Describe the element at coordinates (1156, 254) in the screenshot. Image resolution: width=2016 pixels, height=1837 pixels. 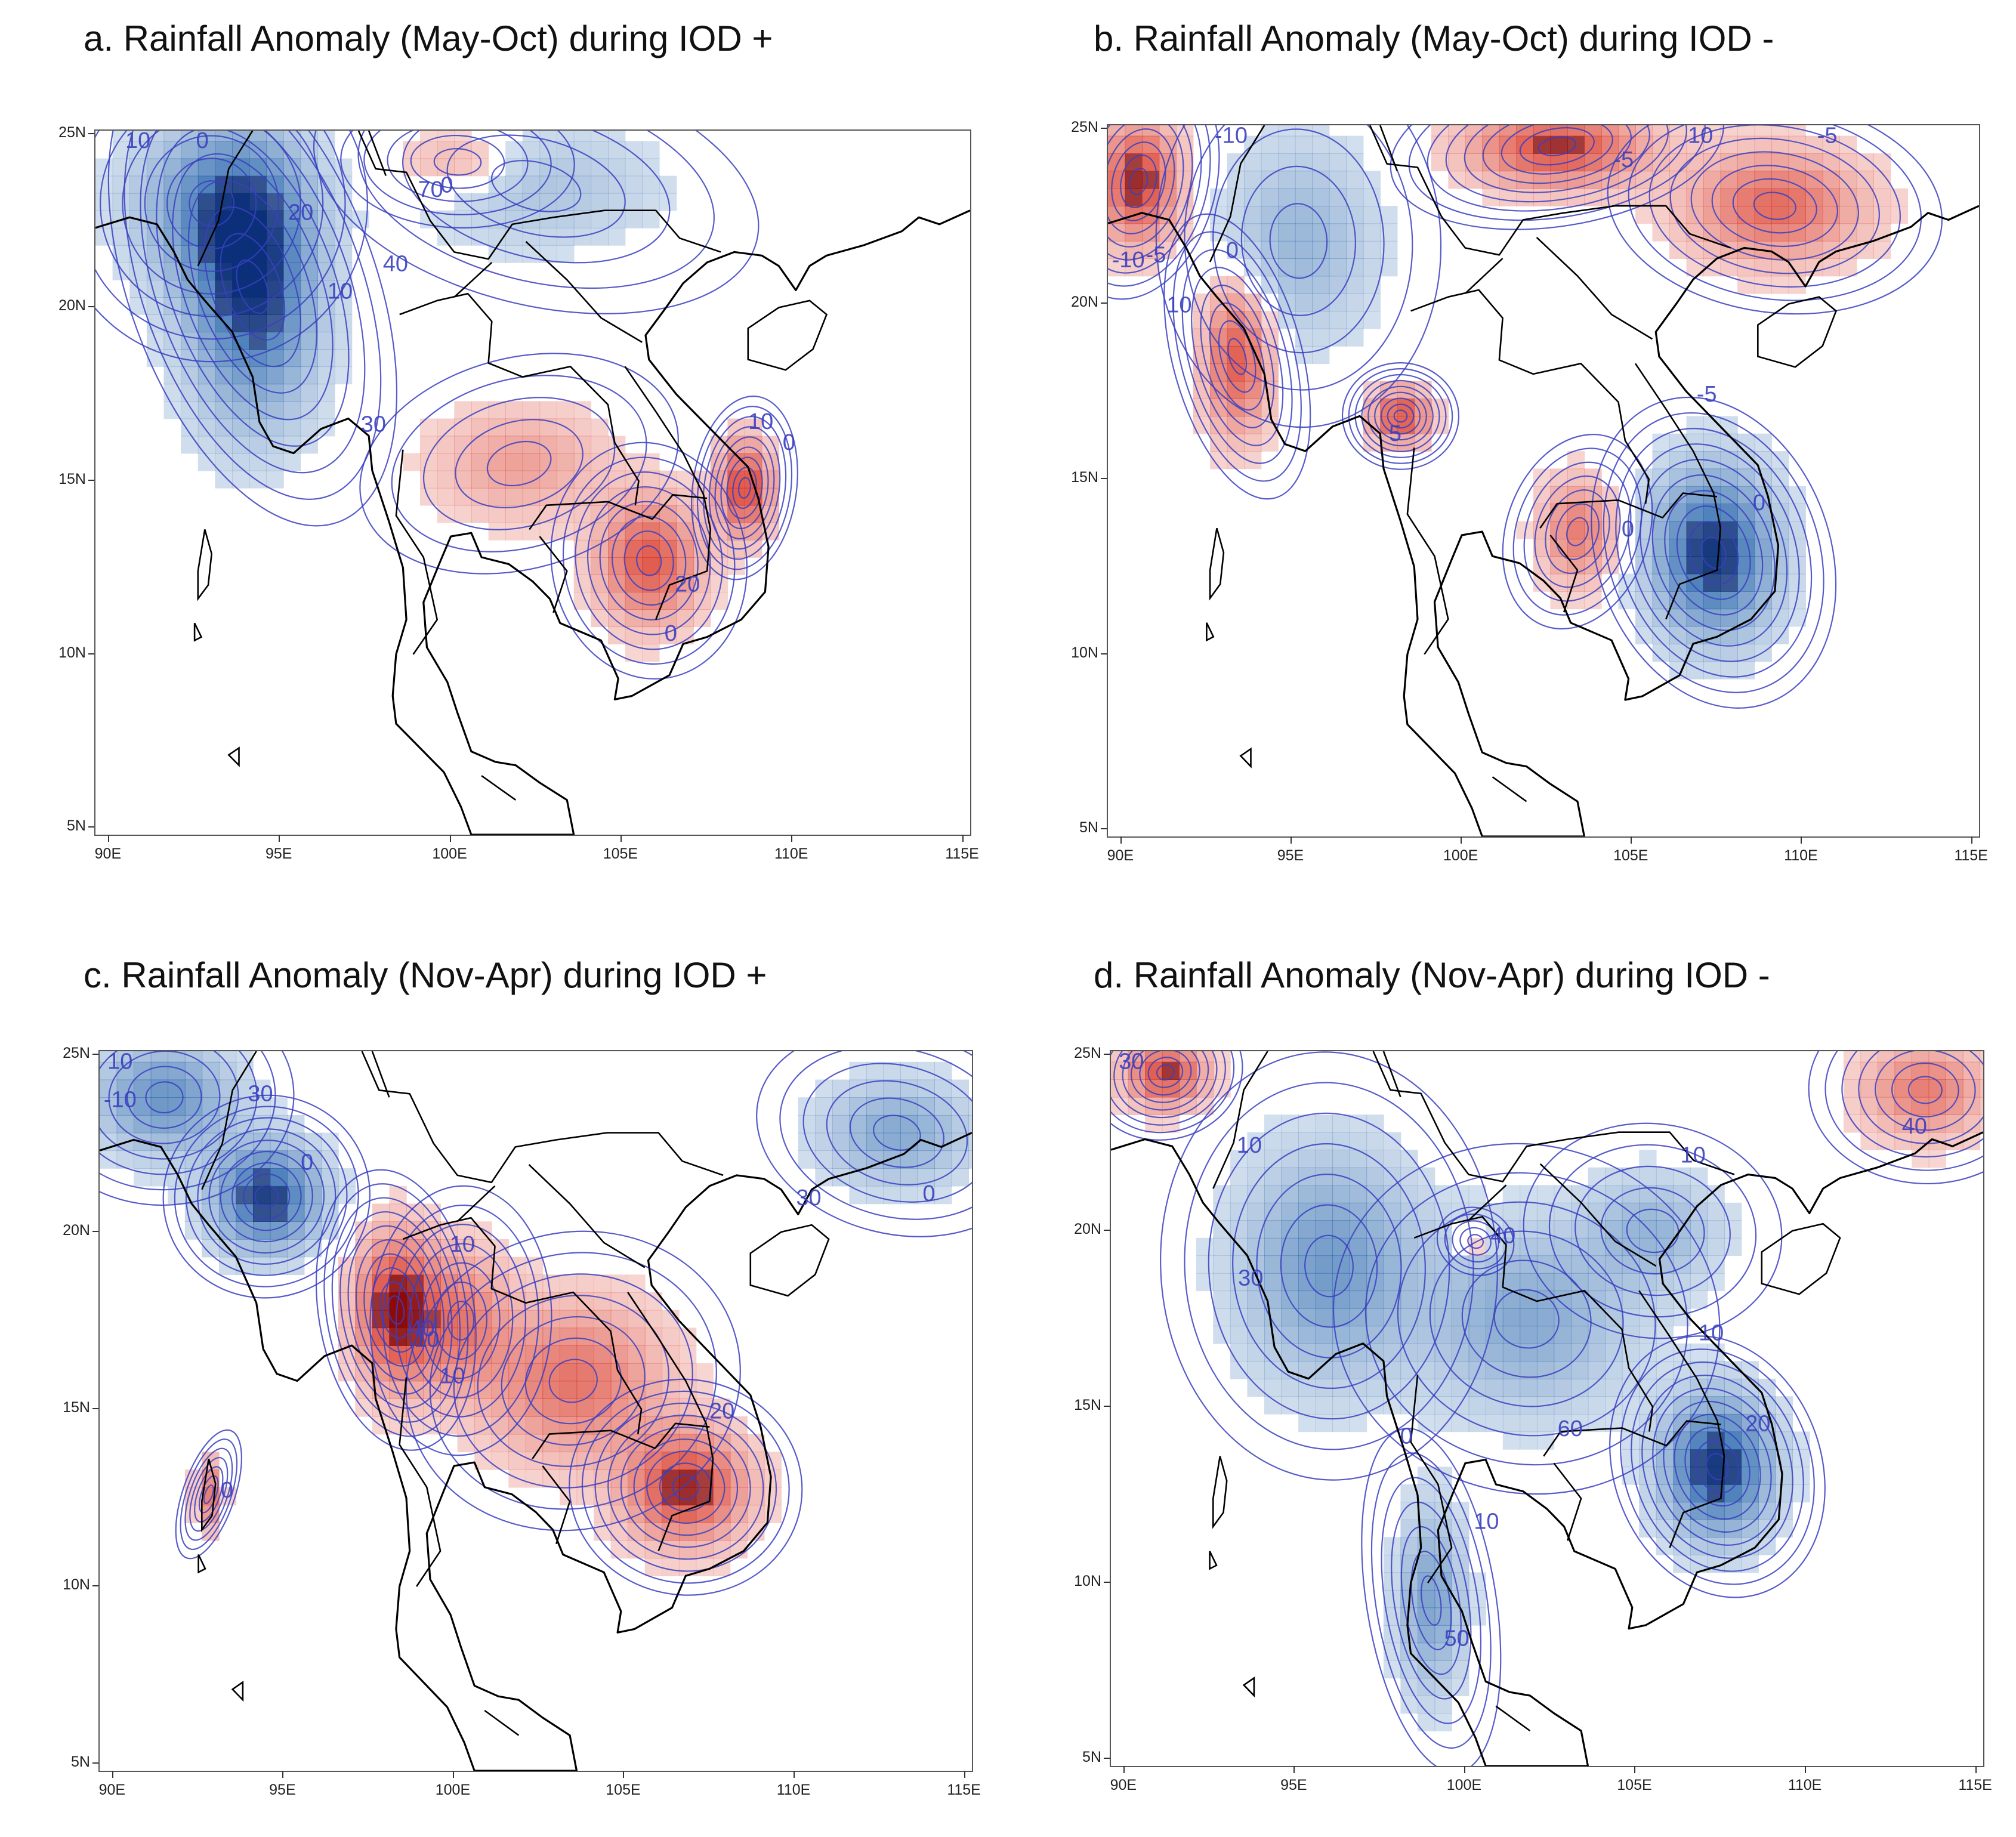
I see `contour-label: -5` at that location.